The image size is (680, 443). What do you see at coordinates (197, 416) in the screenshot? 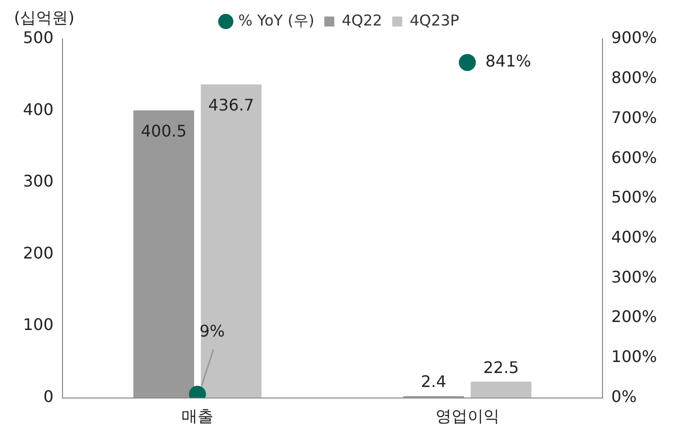
I see `x-tick-label: 매출` at bounding box center [197, 416].